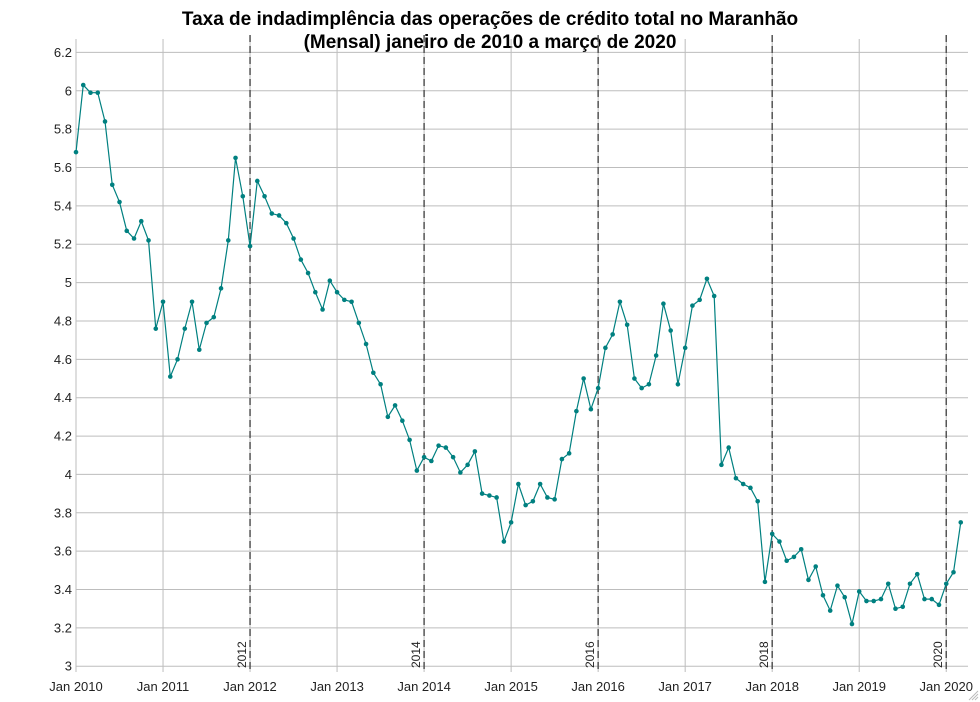 The width and height of the screenshot is (980, 702). Describe the element at coordinates (416, 654) in the screenshot. I see `year-marker-label: 2014` at that location.